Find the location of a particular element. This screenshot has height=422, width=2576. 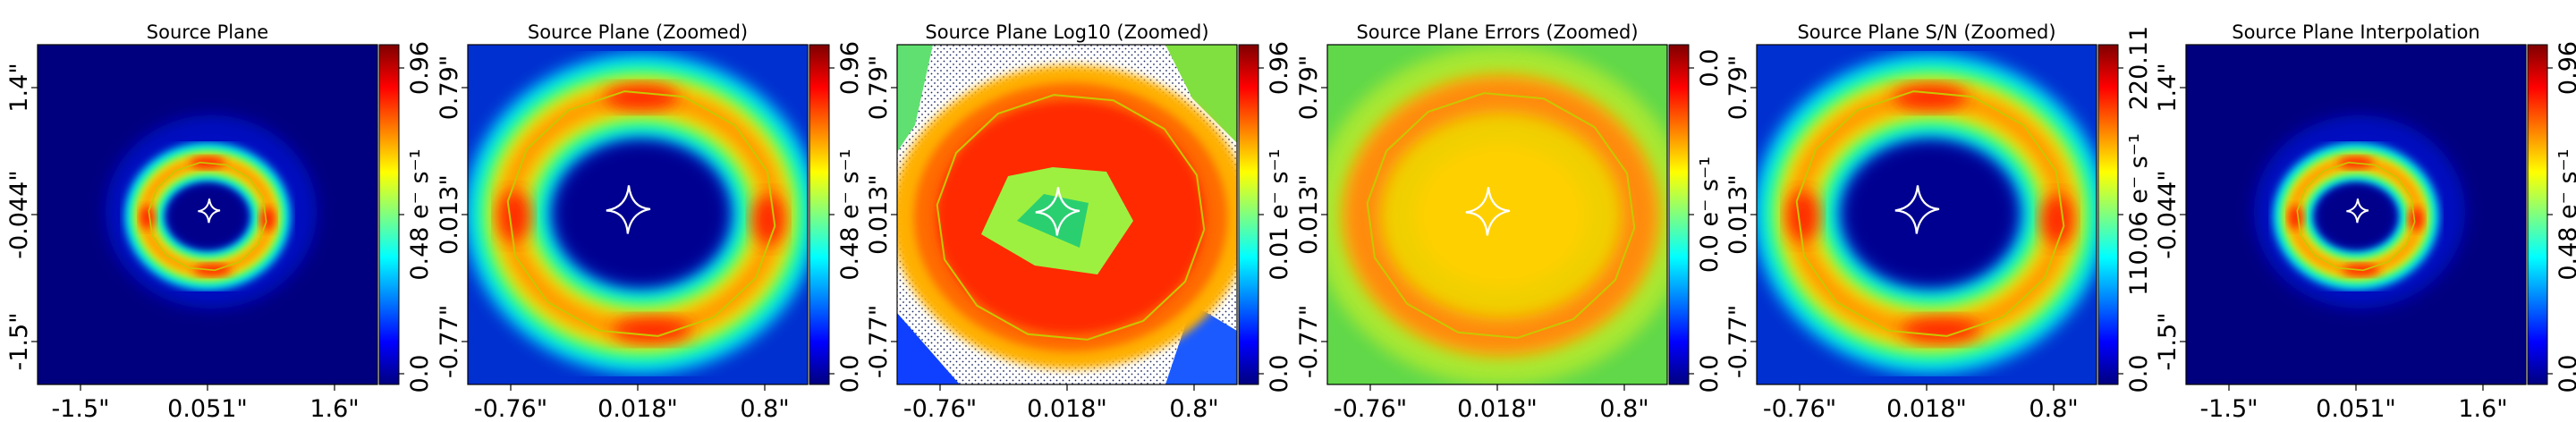

colorbar-tick-label: 0.01 e⁻ s⁻¹ is located at coordinates (1279, 214).